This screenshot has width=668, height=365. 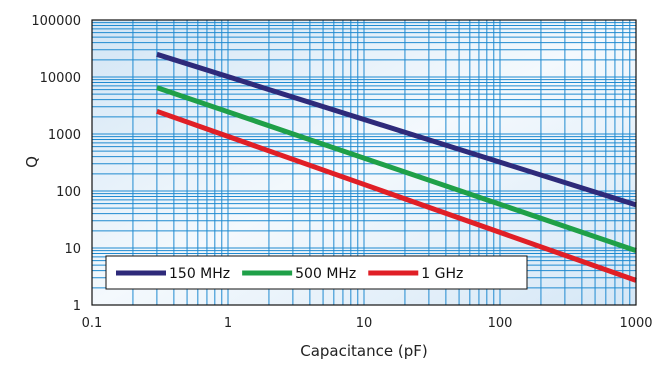 I want to click on y-tick-label: 1, so click(x=77, y=306).